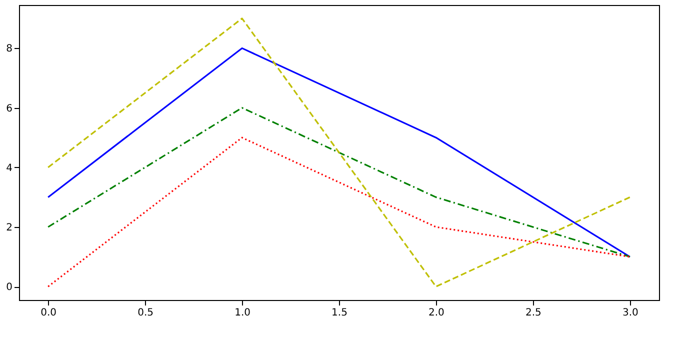 The height and width of the screenshot is (350, 700). I want to click on x-tick-label: 3.0, so click(630, 313).